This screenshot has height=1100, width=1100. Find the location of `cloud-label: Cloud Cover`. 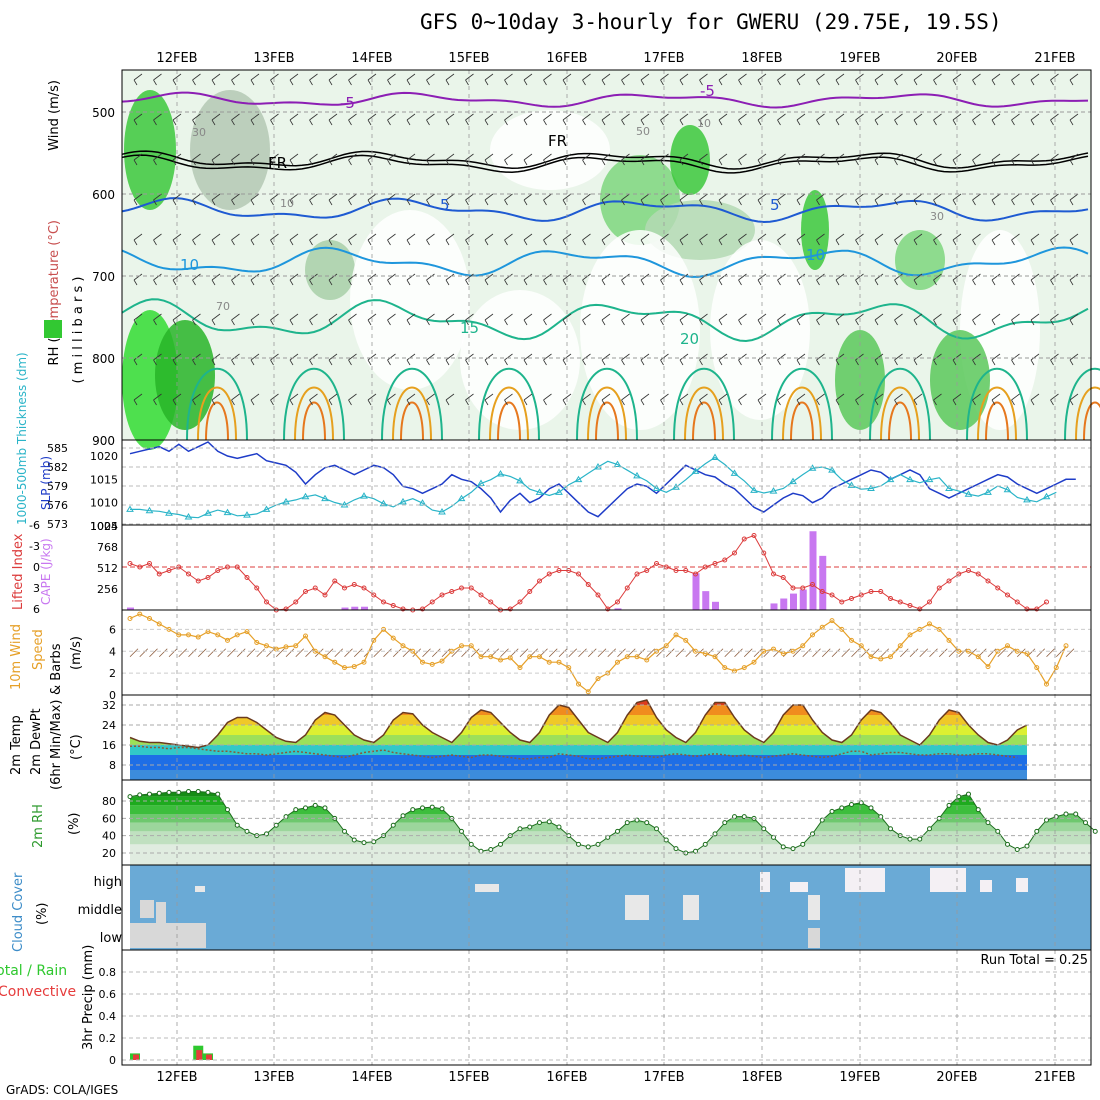

cloud-label: Cloud Cover is located at coordinates (18, 912).